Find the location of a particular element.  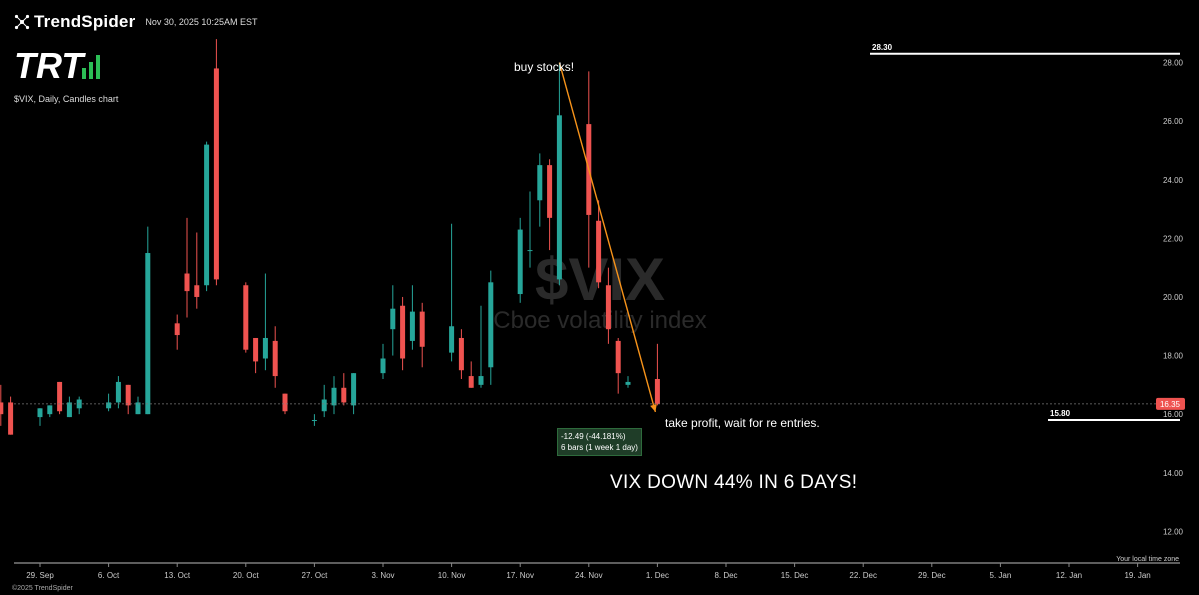

y-tick-label: 16.00 is located at coordinates (1173, 414).